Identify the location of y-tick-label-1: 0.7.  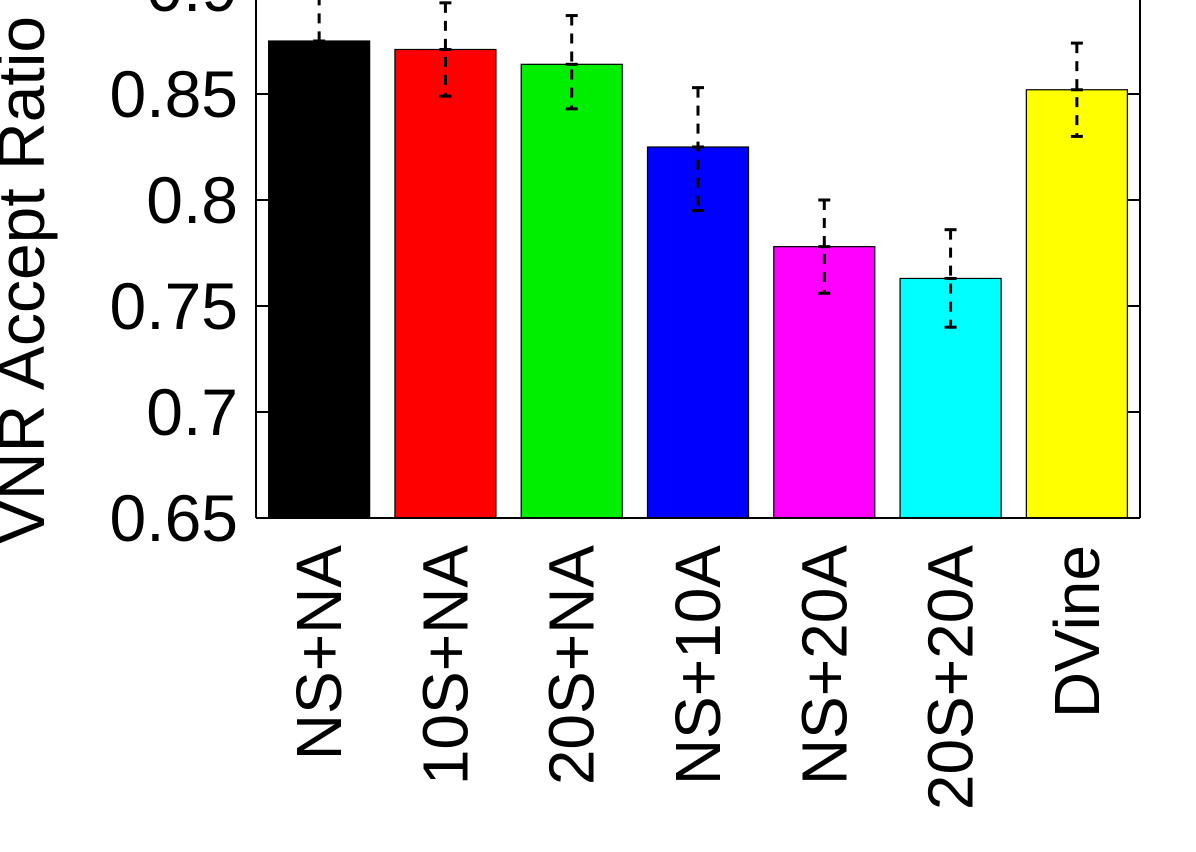
(192, 412).